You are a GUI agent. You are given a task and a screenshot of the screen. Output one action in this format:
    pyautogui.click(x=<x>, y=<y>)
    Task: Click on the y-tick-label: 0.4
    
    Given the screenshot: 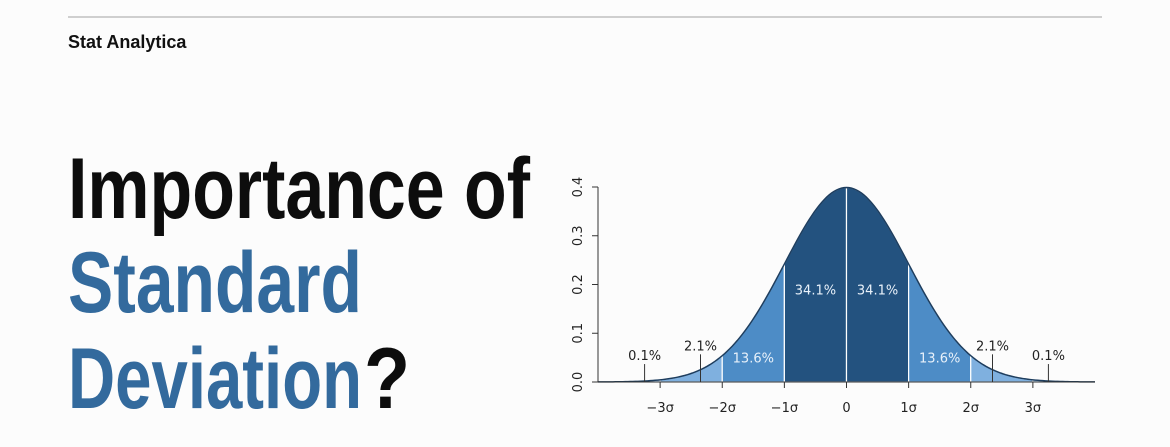 What is the action you would take?
    pyautogui.click(x=578, y=187)
    